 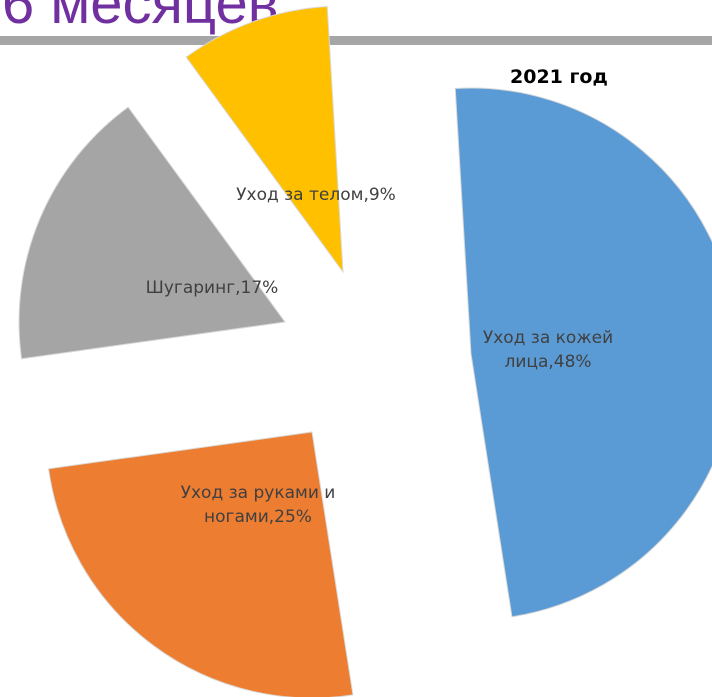 I want to click on data-label: Уход за телом,9%, so click(x=316, y=195).